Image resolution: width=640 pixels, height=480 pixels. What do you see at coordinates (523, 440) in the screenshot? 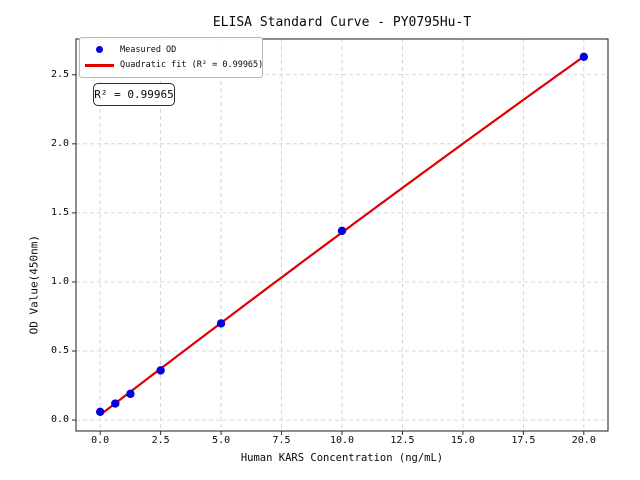
I see `x-tick-label: 17.5` at bounding box center [523, 440].